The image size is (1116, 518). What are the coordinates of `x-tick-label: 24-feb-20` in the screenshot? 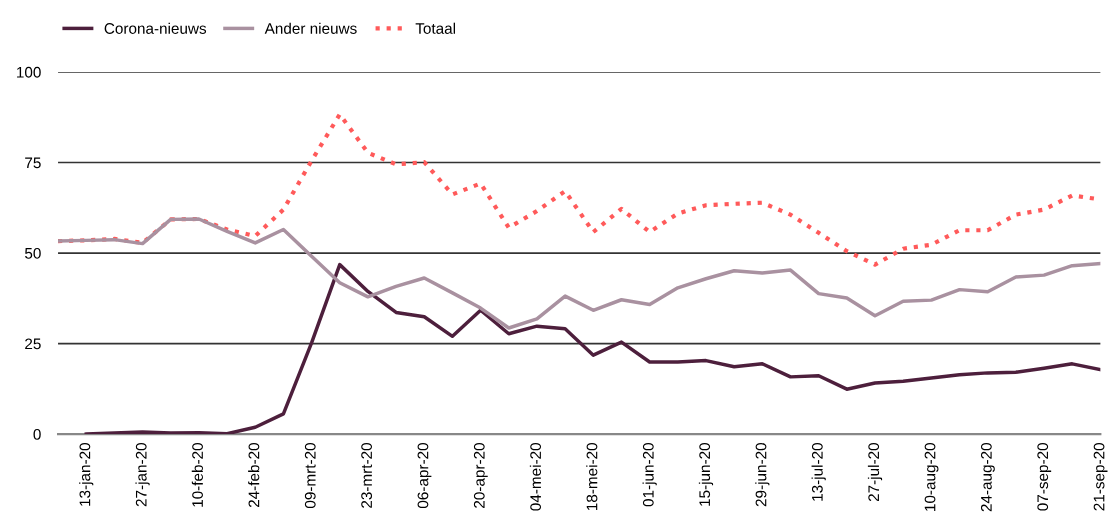 It's located at (254, 475).